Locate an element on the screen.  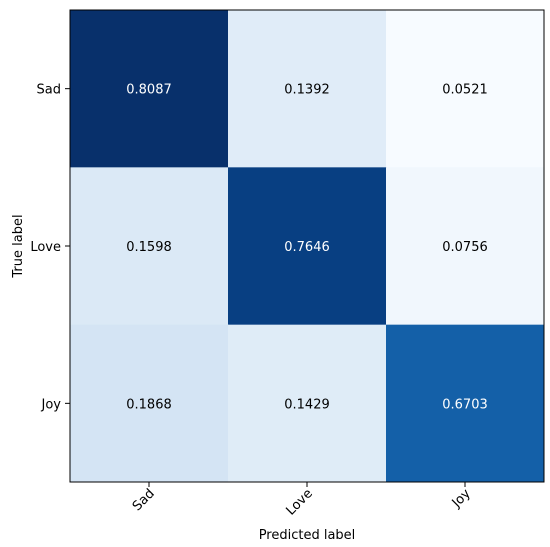
cell-value-label: 0.6703 is located at coordinates (465, 404).